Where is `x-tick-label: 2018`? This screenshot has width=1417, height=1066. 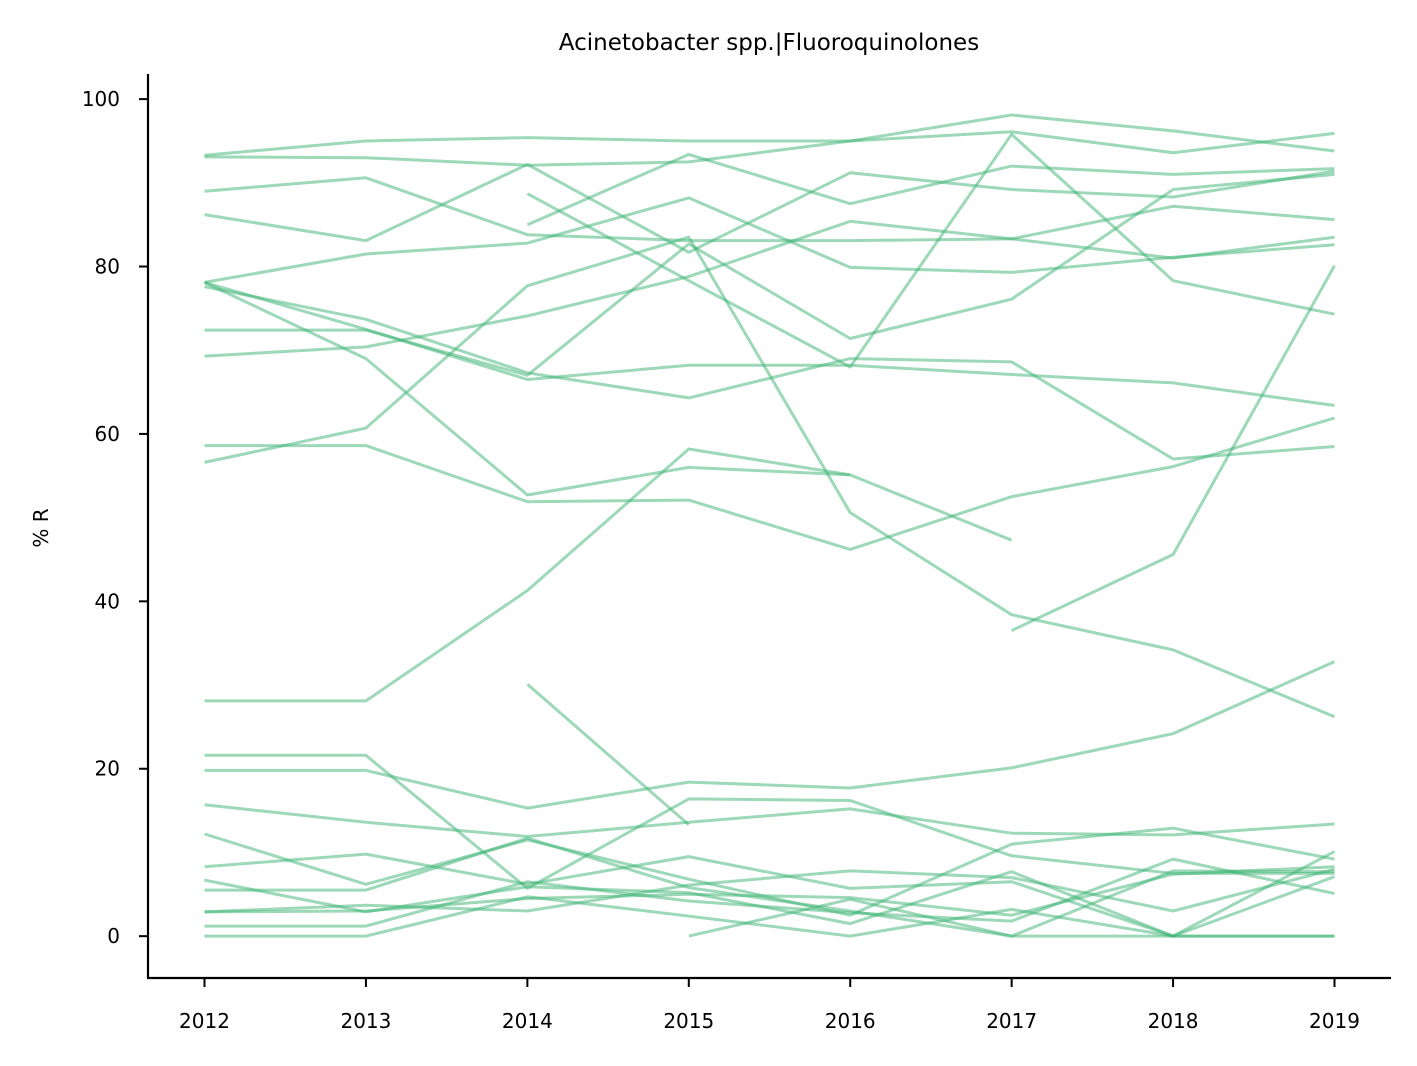
x-tick-label: 2018 is located at coordinates (1173, 1021).